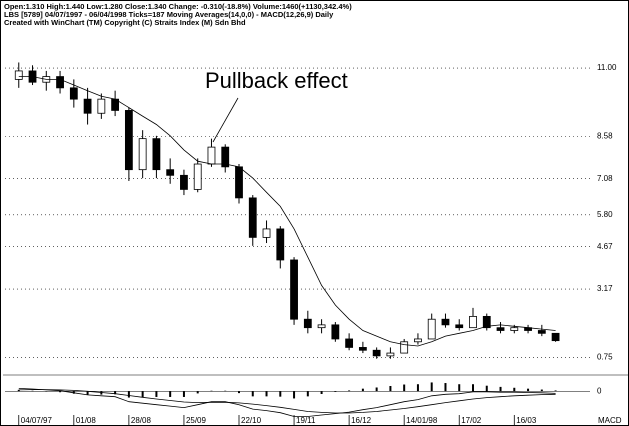 The height and width of the screenshot is (426, 629). Describe the element at coordinates (276, 80) in the screenshot. I see `annotation: Pullback effect` at that location.